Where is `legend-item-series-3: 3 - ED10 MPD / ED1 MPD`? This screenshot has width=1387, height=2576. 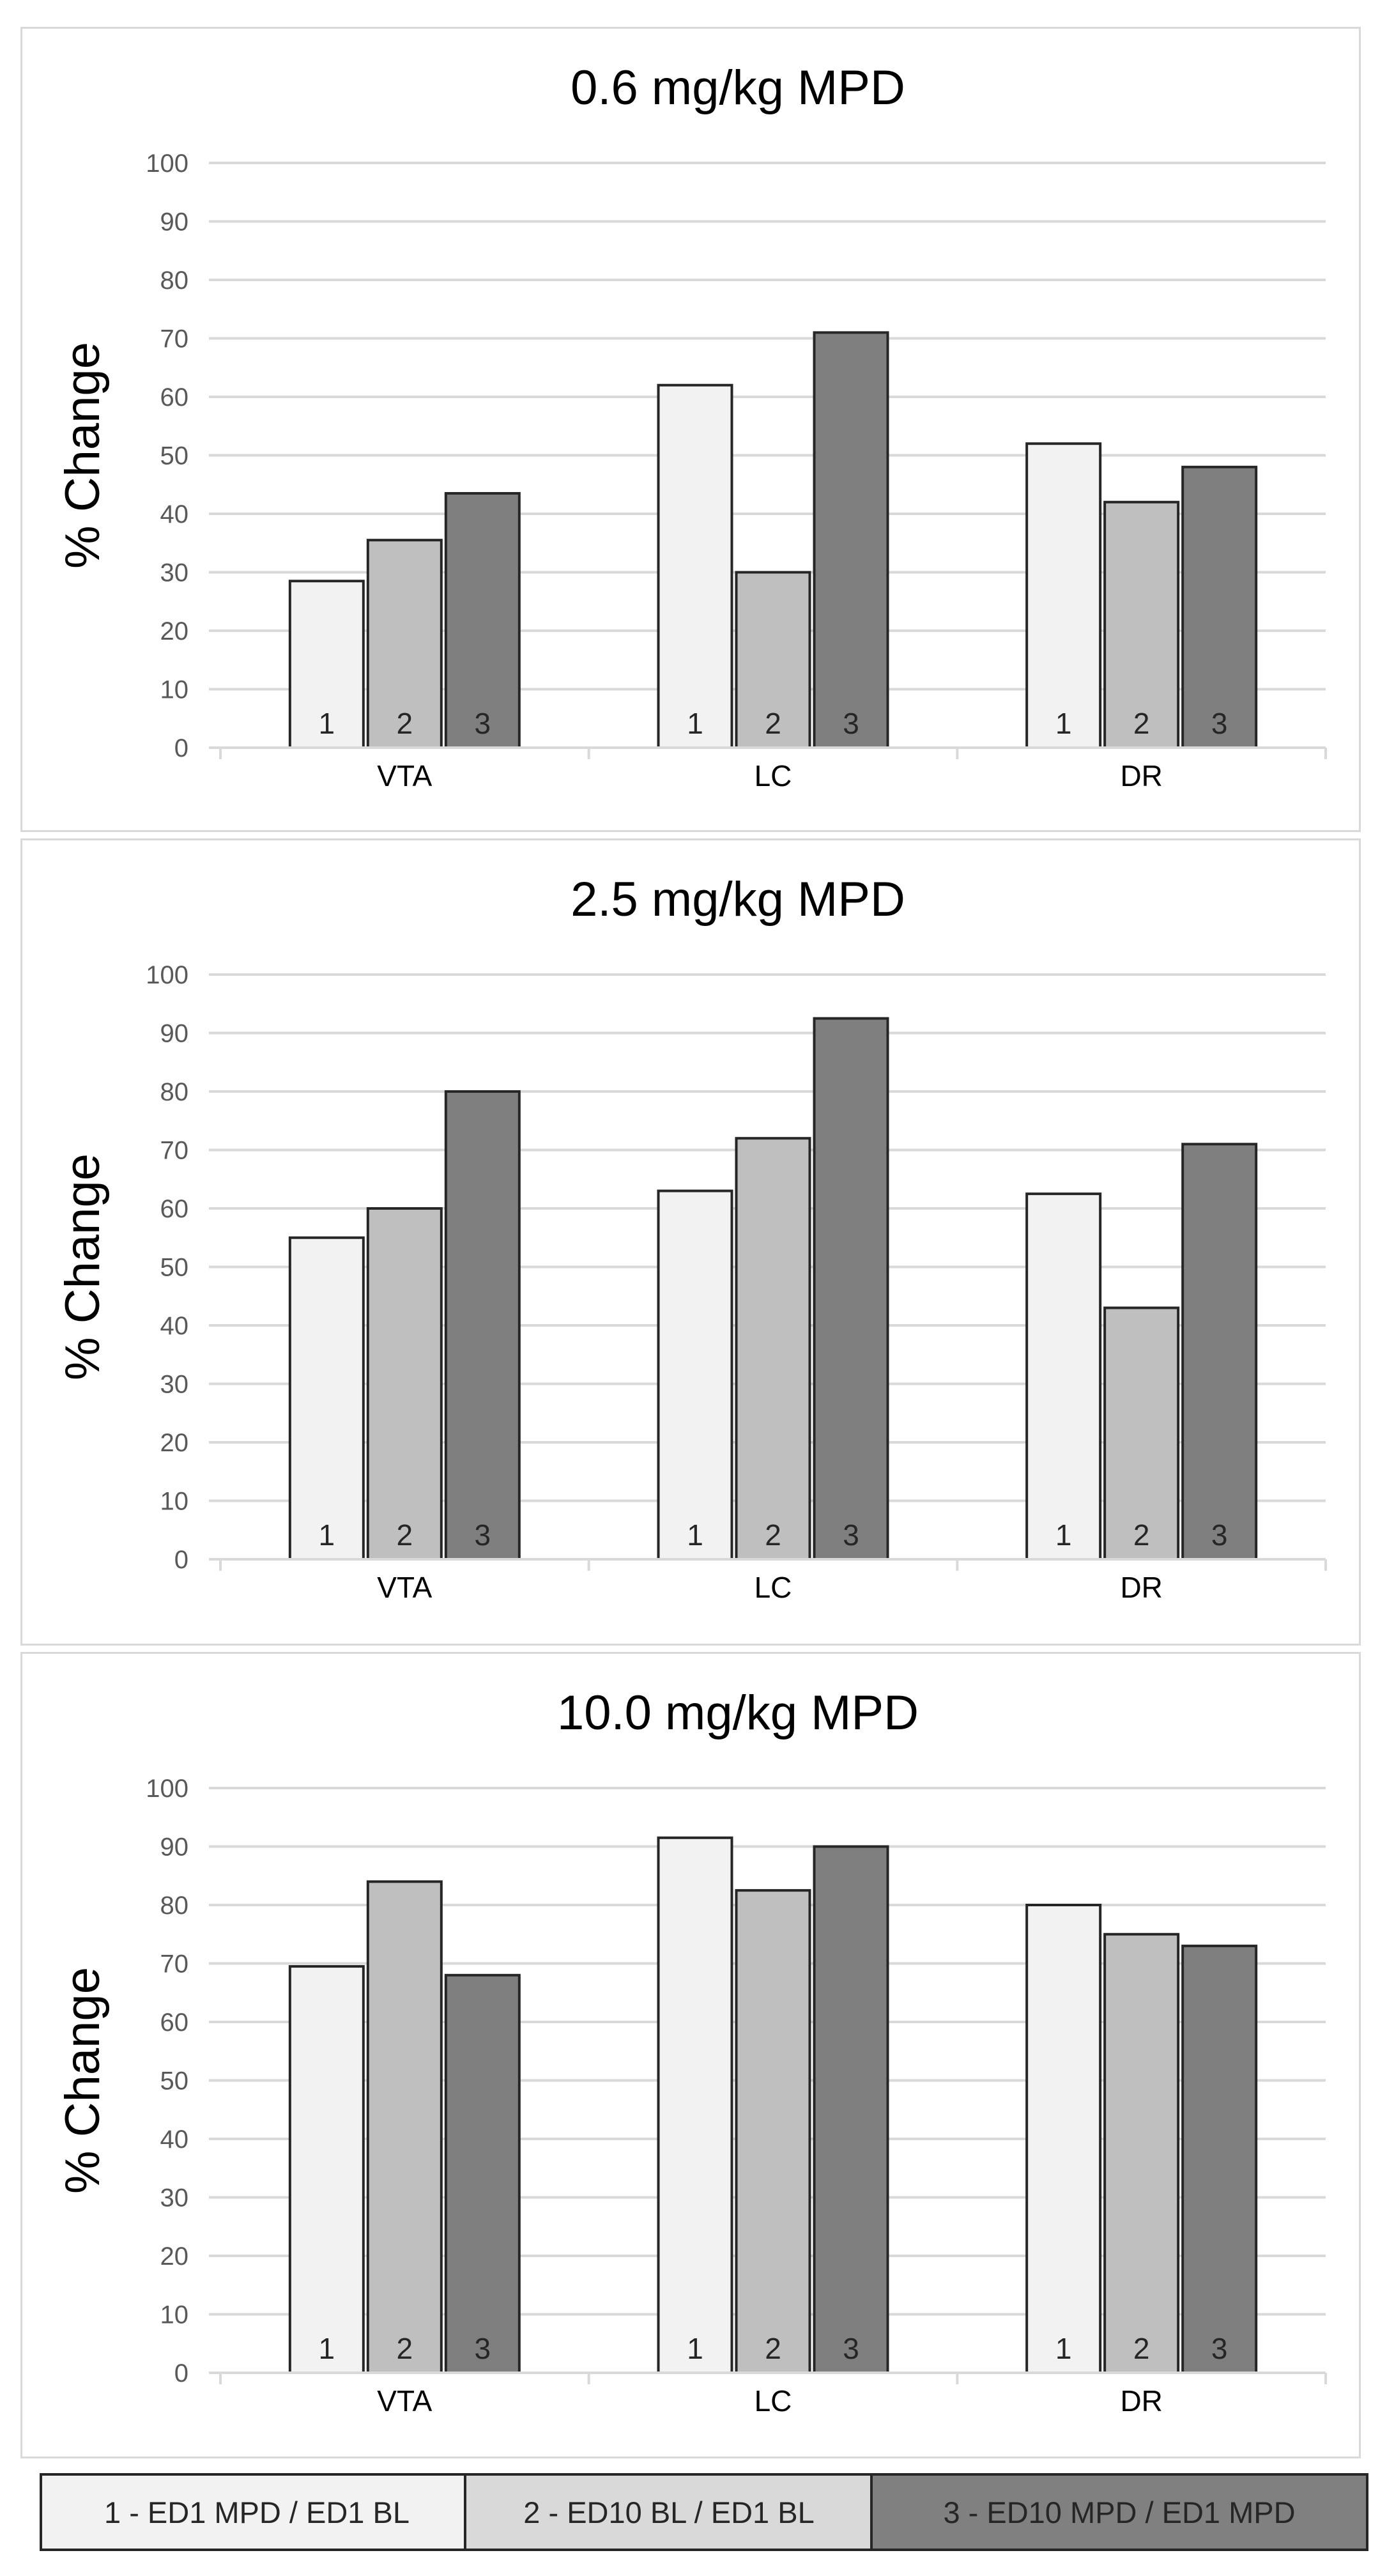 legend-item-series-3: 3 - ED10 MPD / ED1 MPD is located at coordinates (1119, 2512).